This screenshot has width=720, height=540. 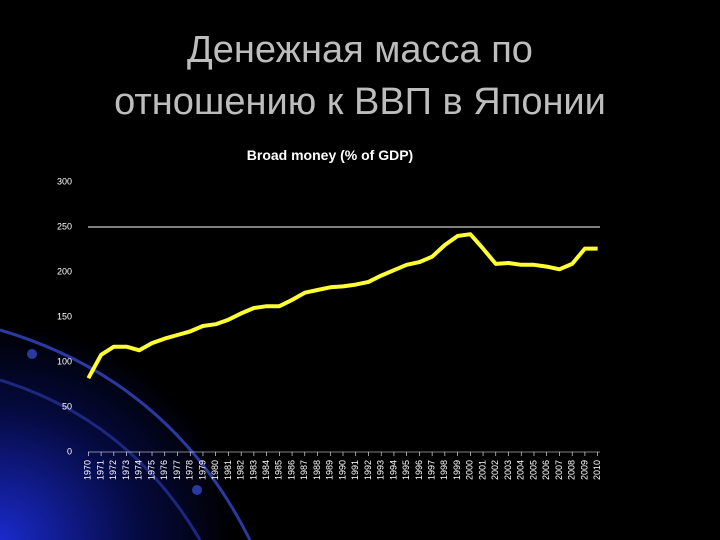 What do you see at coordinates (164, 470) in the screenshot?
I see `x-tick-label: 1976` at bounding box center [164, 470].